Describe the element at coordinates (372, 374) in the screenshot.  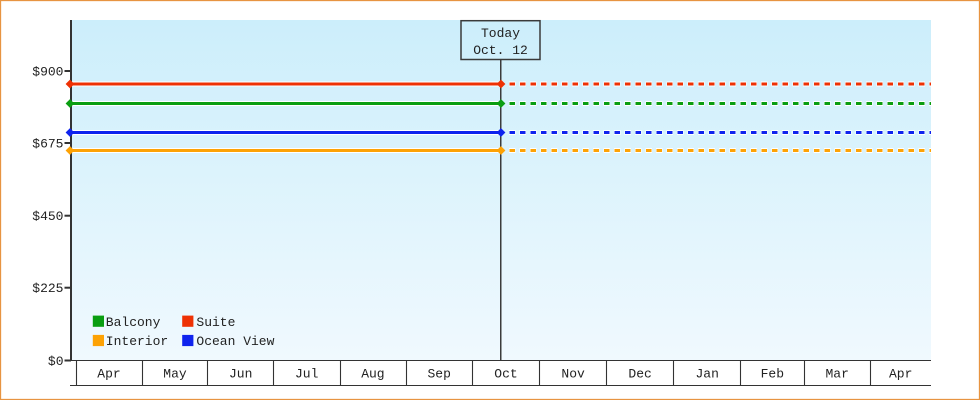
I see `svg-text: Aug` at that location.